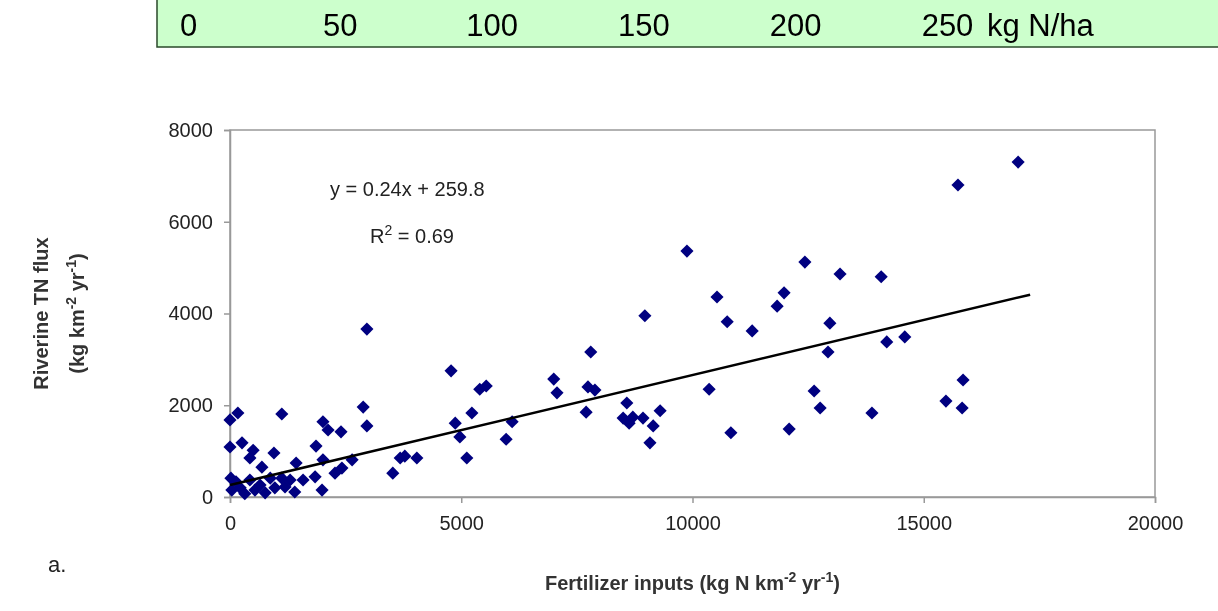 Image resolution: width=1218 pixels, height=611 pixels. Describe the element at coordinates (1155, 523) in the screenshot. I see `x-tick-label: 20000` at that location.